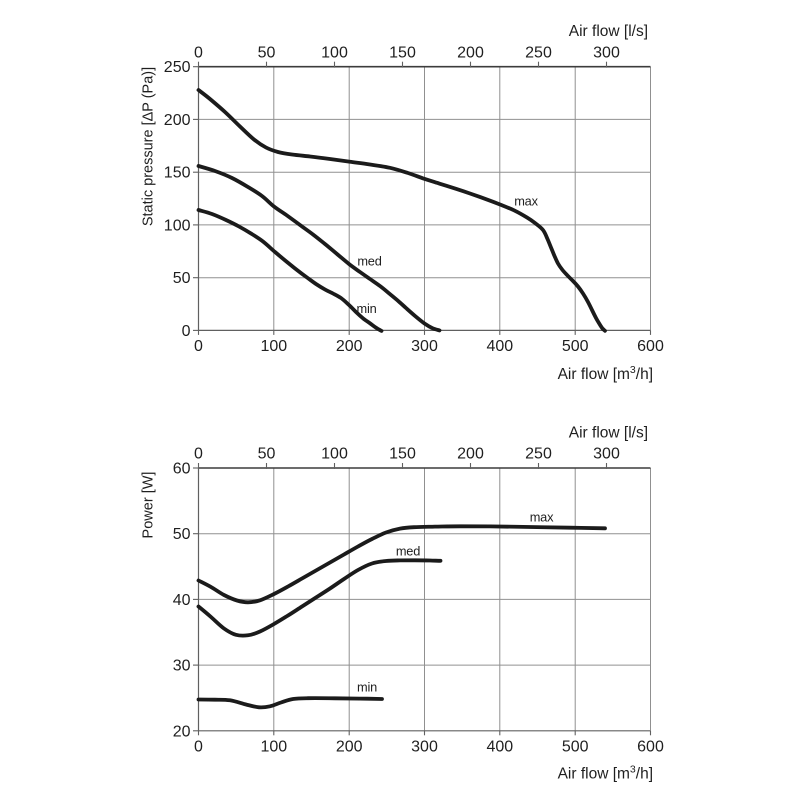 The image size is (800, 800). Describe the element at coordinates (149, 505) in the screenshot. I see `svg-text: Power [W]` at that location.